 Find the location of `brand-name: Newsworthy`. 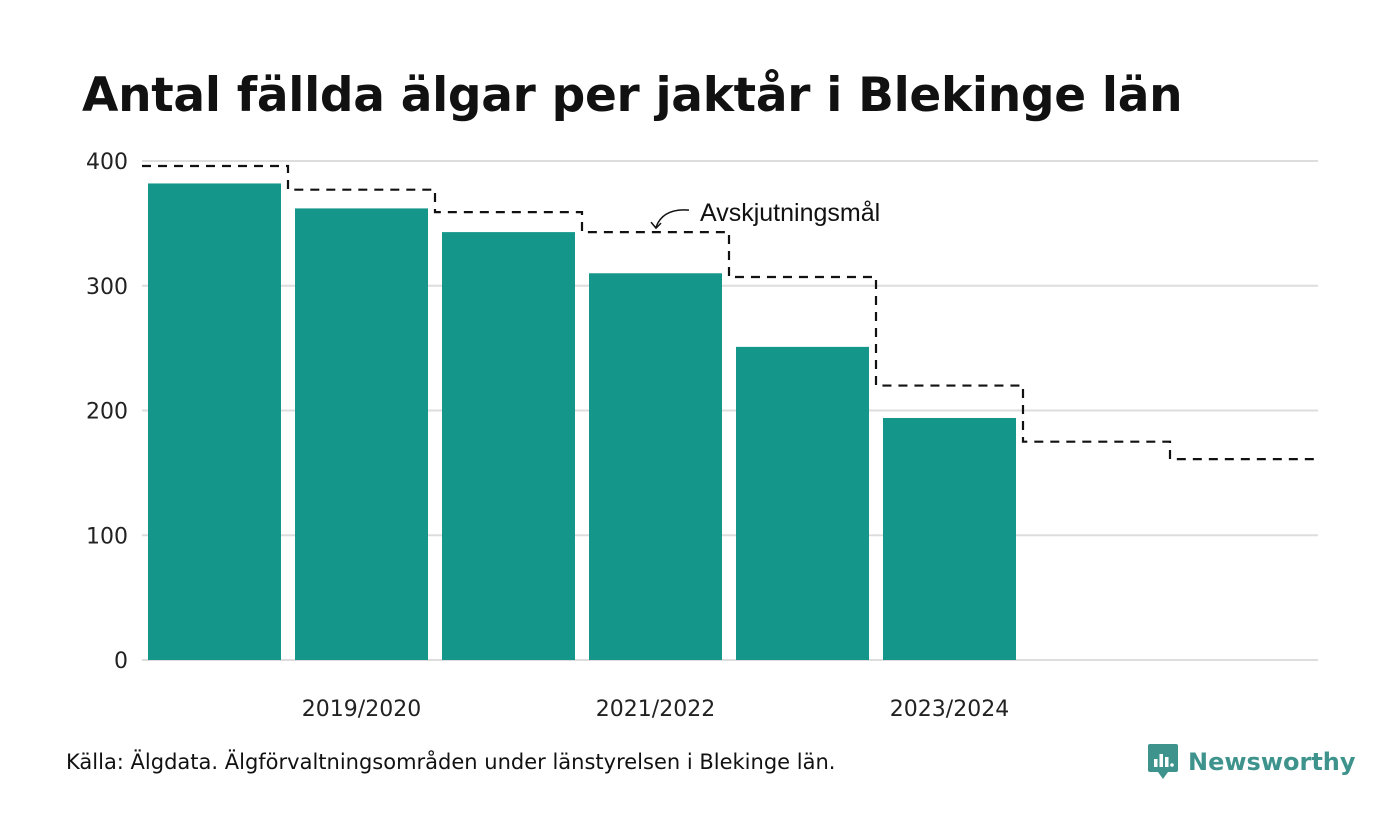

brand-name: Newsworthy is located at coordinates (1272, 762).